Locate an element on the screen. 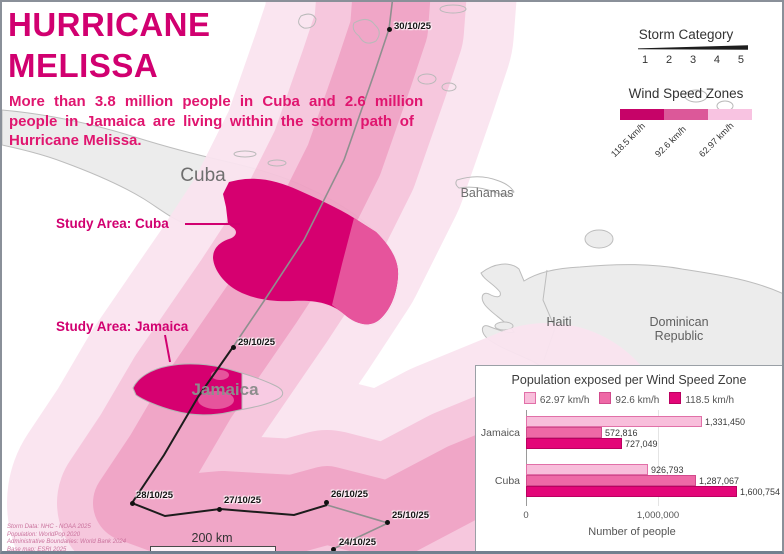 This screenshot has width=784, height=554. track-date-label: 29/10/25 is located at coordinates (256, 342).